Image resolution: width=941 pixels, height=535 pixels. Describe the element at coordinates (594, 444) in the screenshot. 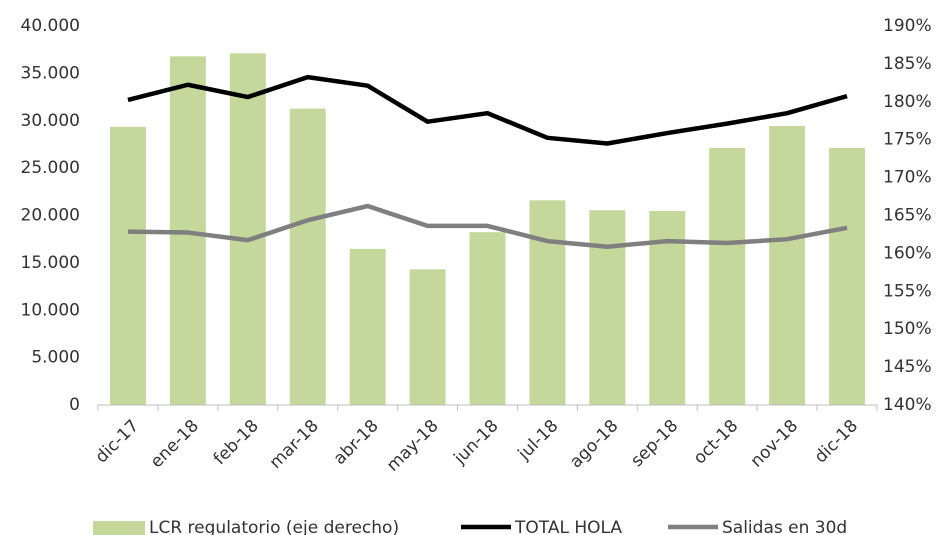

I see `x-tick-label: ago-18` at that location.